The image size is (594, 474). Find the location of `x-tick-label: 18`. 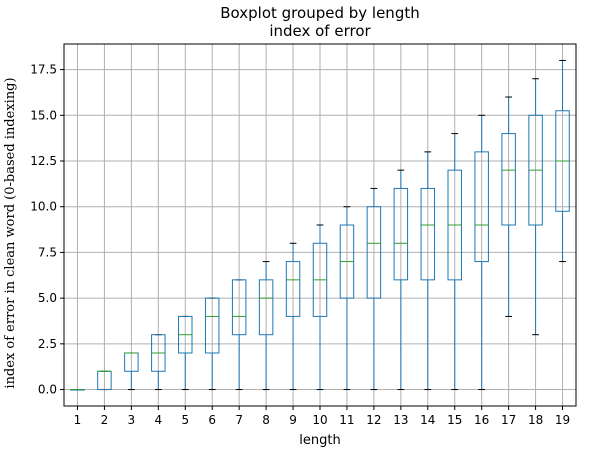

x-tick-label: 18 is located at coordinates (535, 420).